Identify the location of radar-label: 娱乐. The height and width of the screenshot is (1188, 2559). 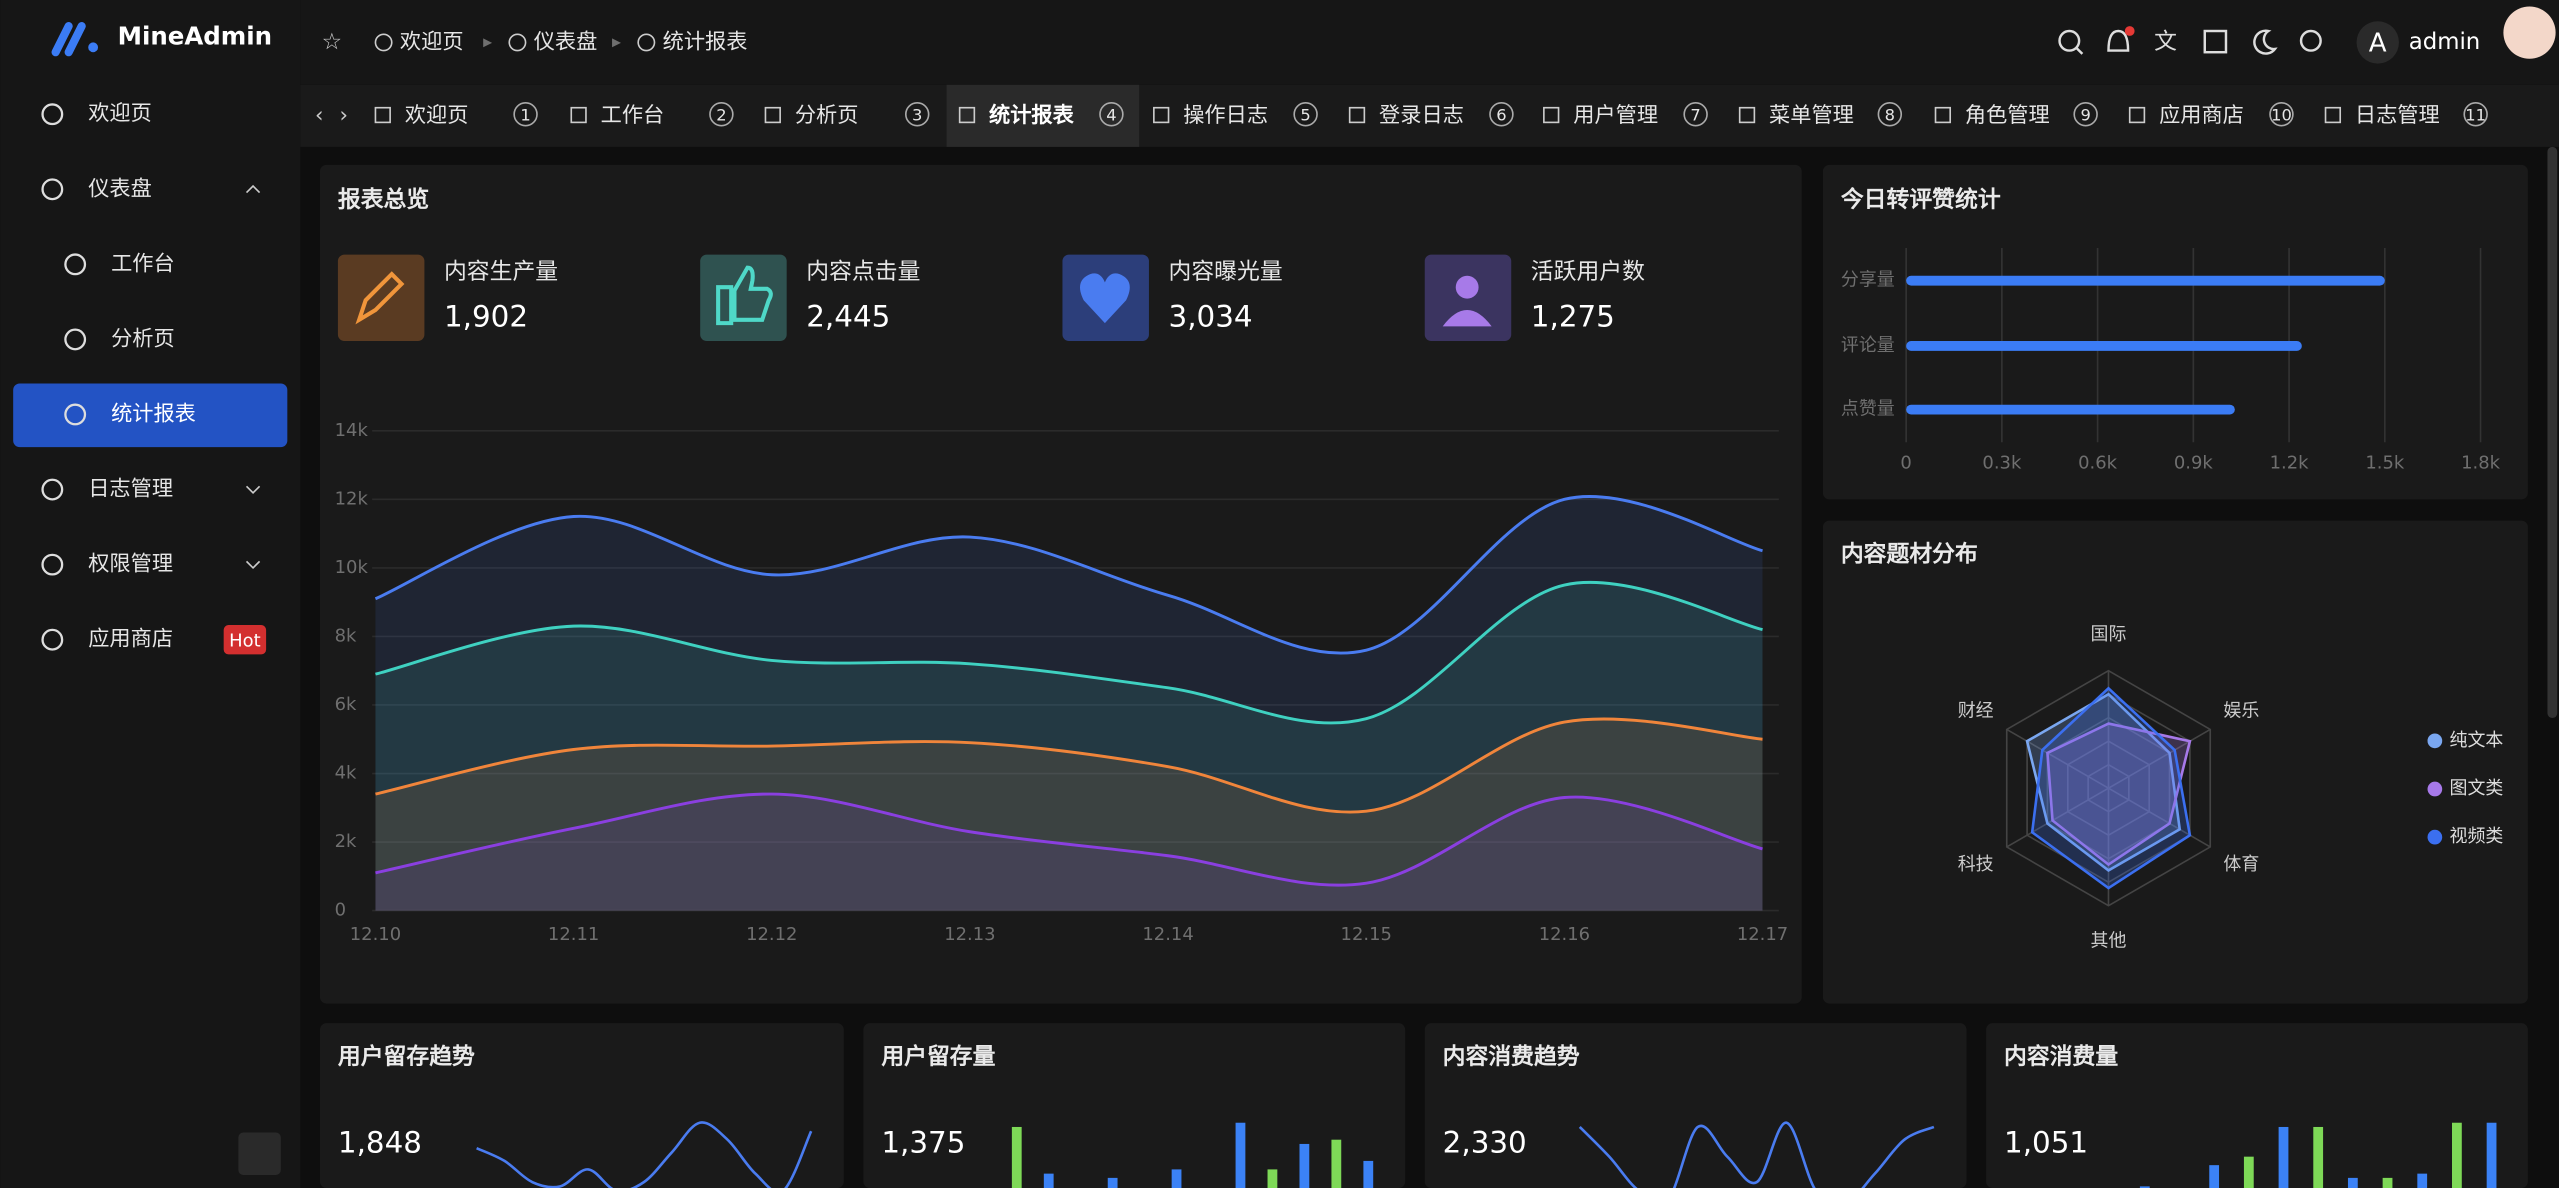
(2241, 710).